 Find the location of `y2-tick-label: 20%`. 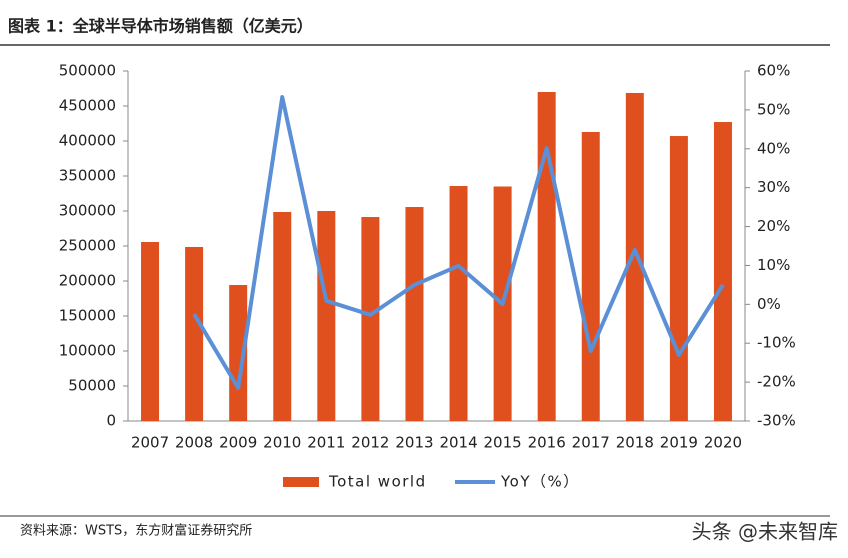

y2-tick-label: 20% is located at coordinates (773, 226).